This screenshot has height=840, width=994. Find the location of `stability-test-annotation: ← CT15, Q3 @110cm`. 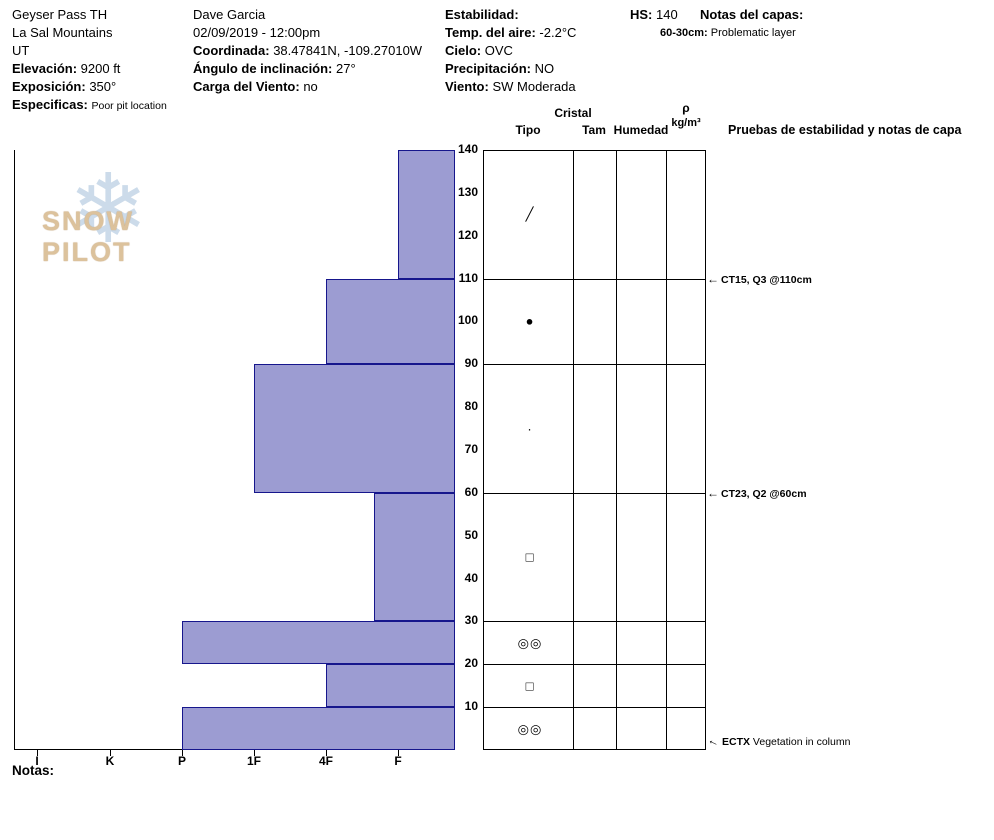

stability-test-annotation: ← CT15, Q3 @110cm is located at coordinates (759, 279).